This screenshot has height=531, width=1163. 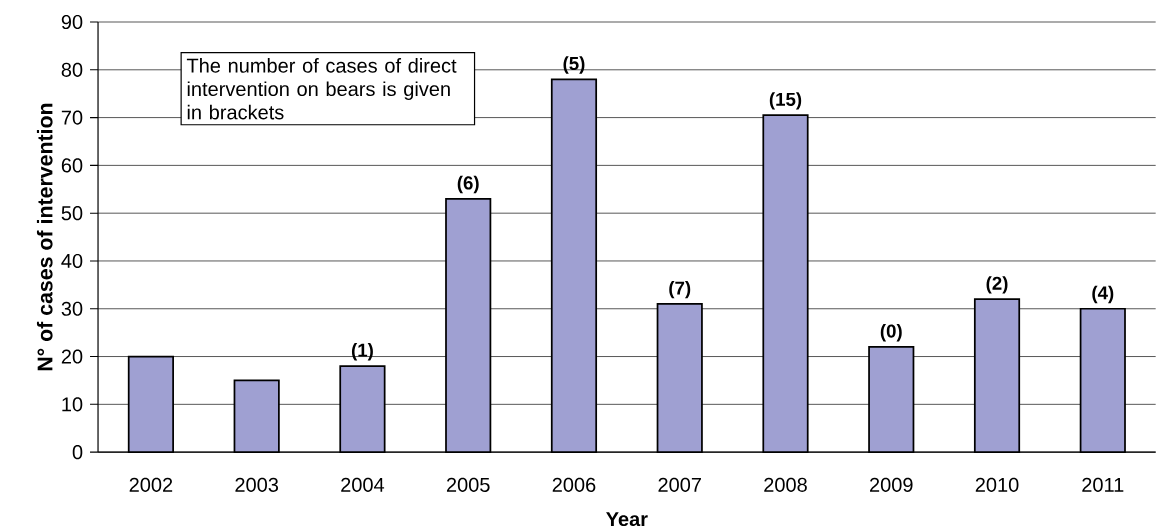 What do you see at coordinates (72, 22) in the screenshot?
I see `y-tick-label: 90` at bounding box center [72, 22].